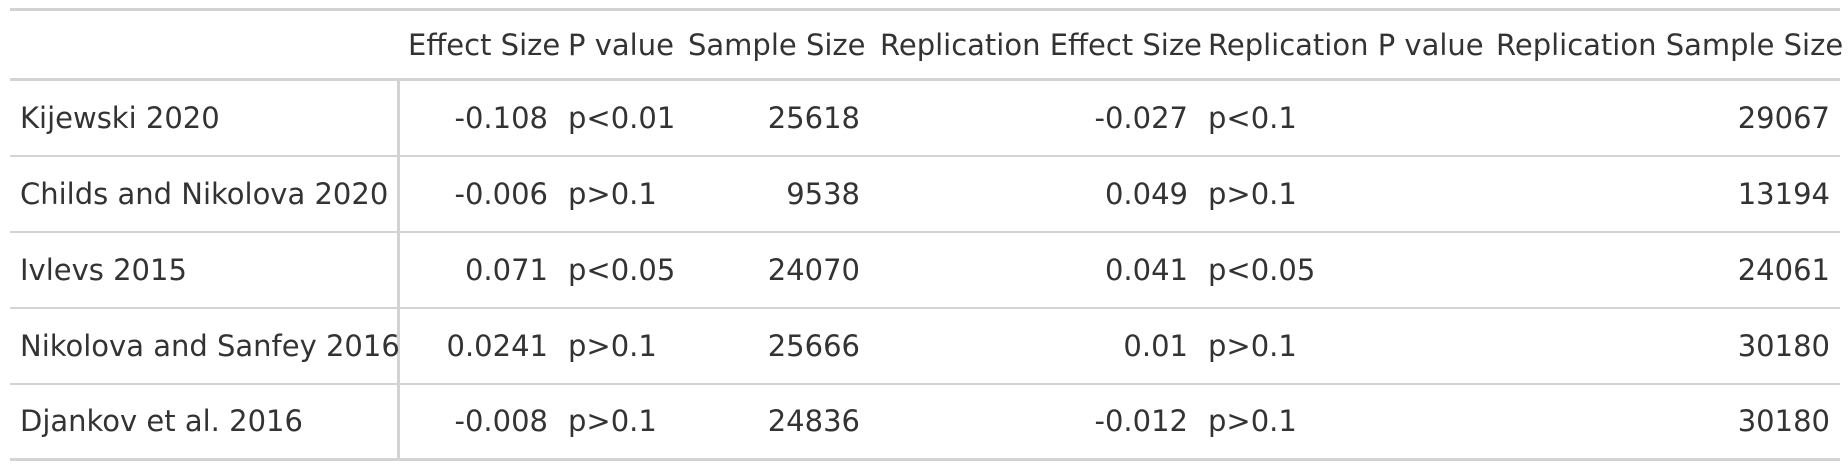 This screenshot has height=470, width=1848. I want to click on cell-sample-size: 25666, so click(774, 346).